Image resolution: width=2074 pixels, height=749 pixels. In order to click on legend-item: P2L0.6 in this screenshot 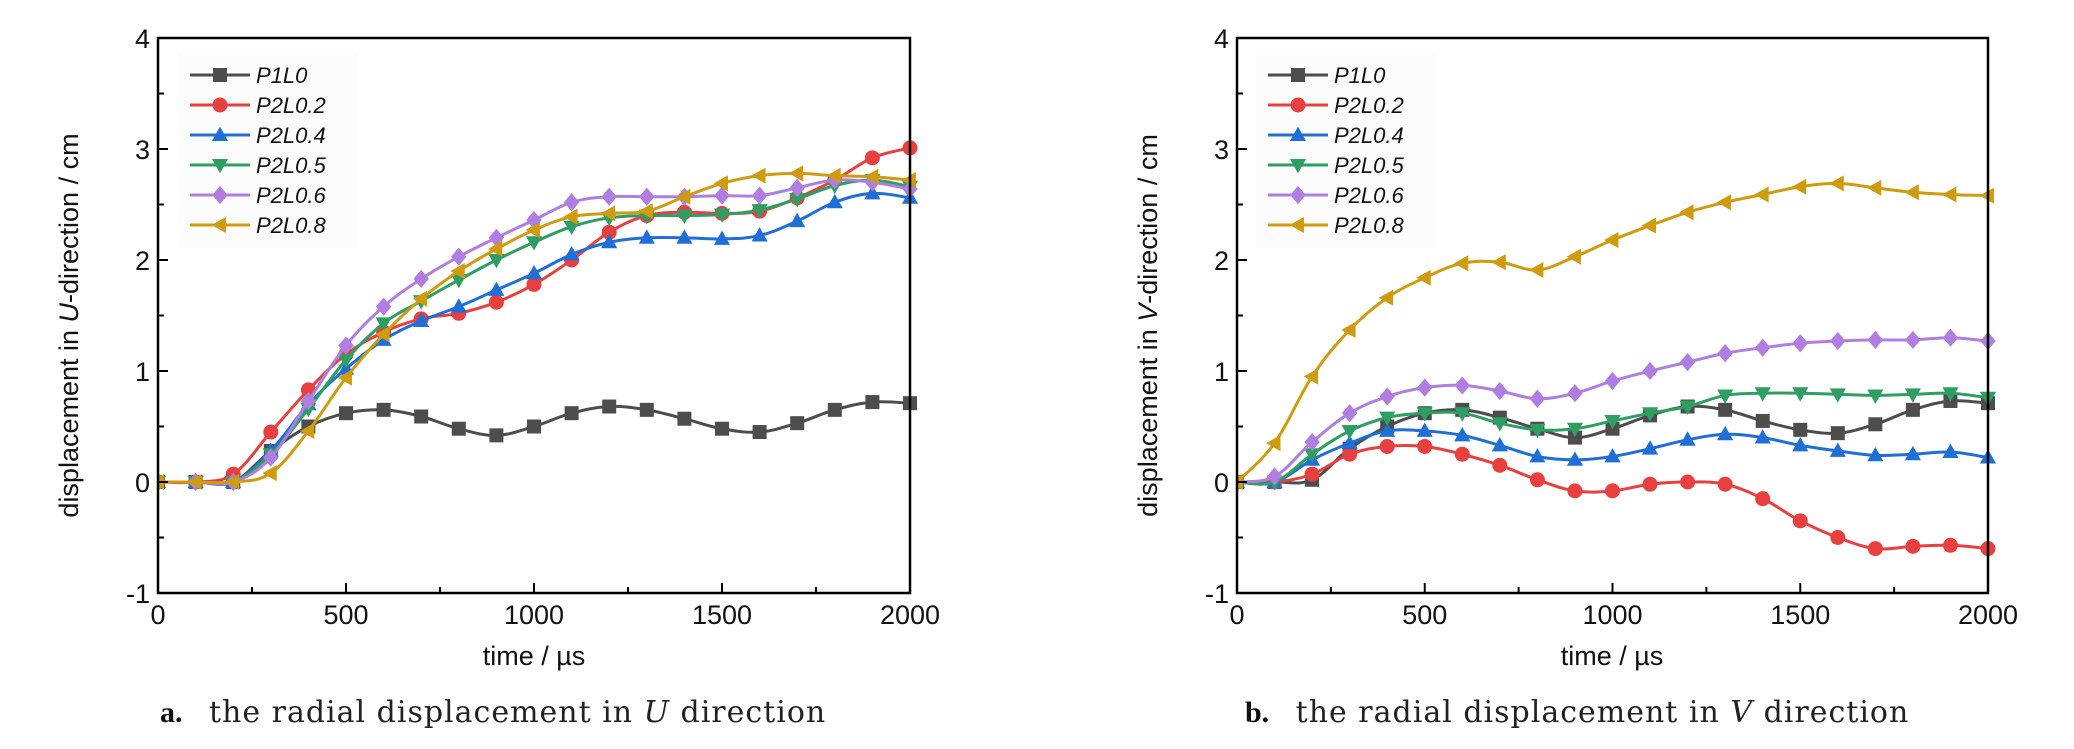, I will do `click(1336, 195)`.